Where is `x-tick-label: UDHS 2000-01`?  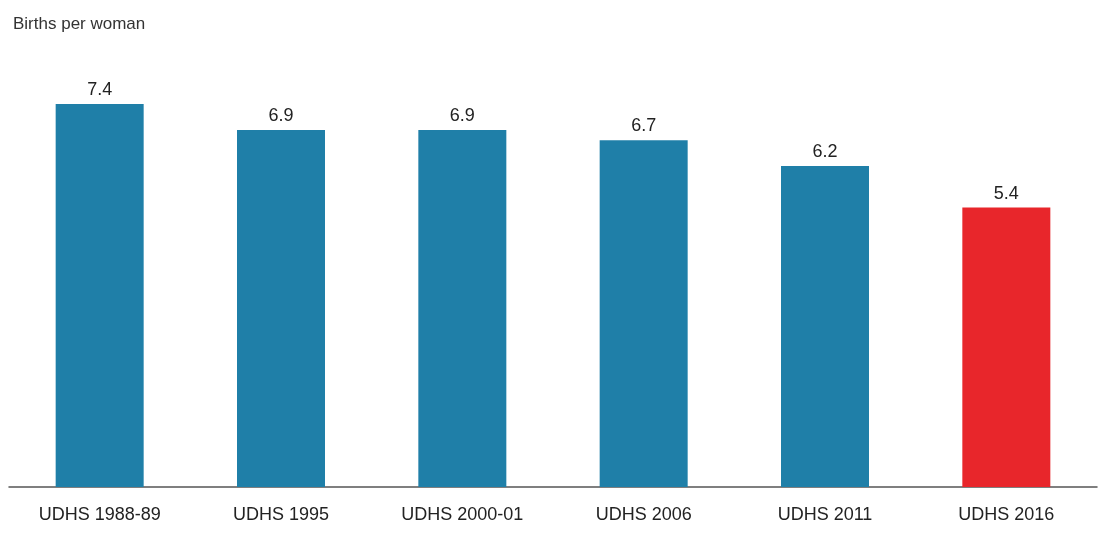
x-tick-label: UDHS 2000-01 is located at coordinates (462, 514).